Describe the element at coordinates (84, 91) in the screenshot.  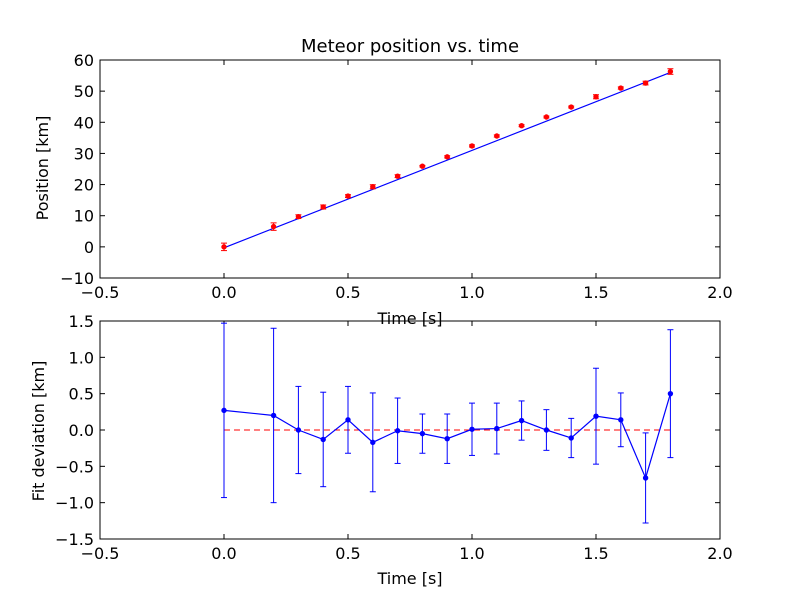
I see `y-tick-label: 50` at that location.